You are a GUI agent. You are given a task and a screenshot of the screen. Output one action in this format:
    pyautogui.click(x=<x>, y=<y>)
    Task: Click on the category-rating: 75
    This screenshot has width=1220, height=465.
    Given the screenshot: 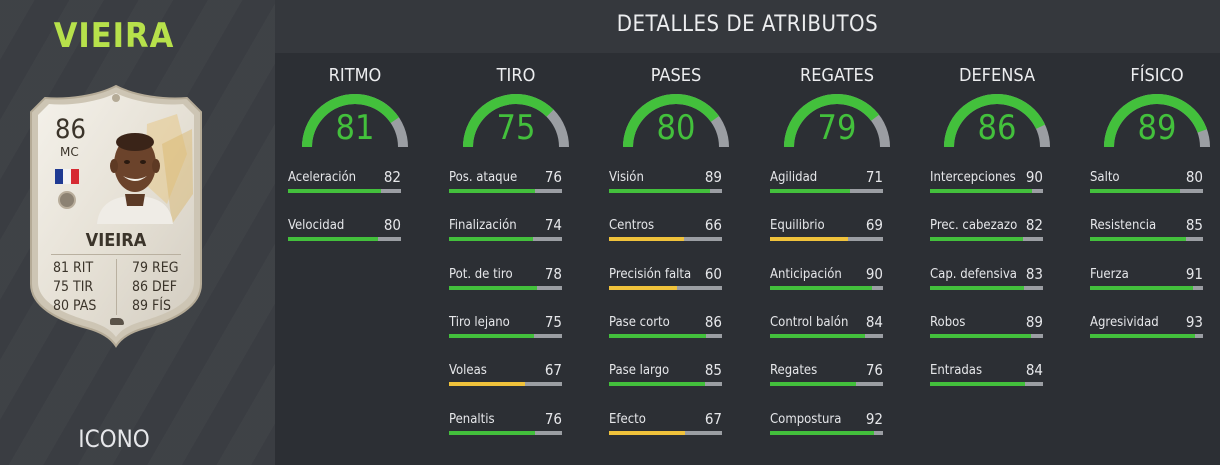 What is the action you would take?
    pyautogui.click(x=516, y=128)
    